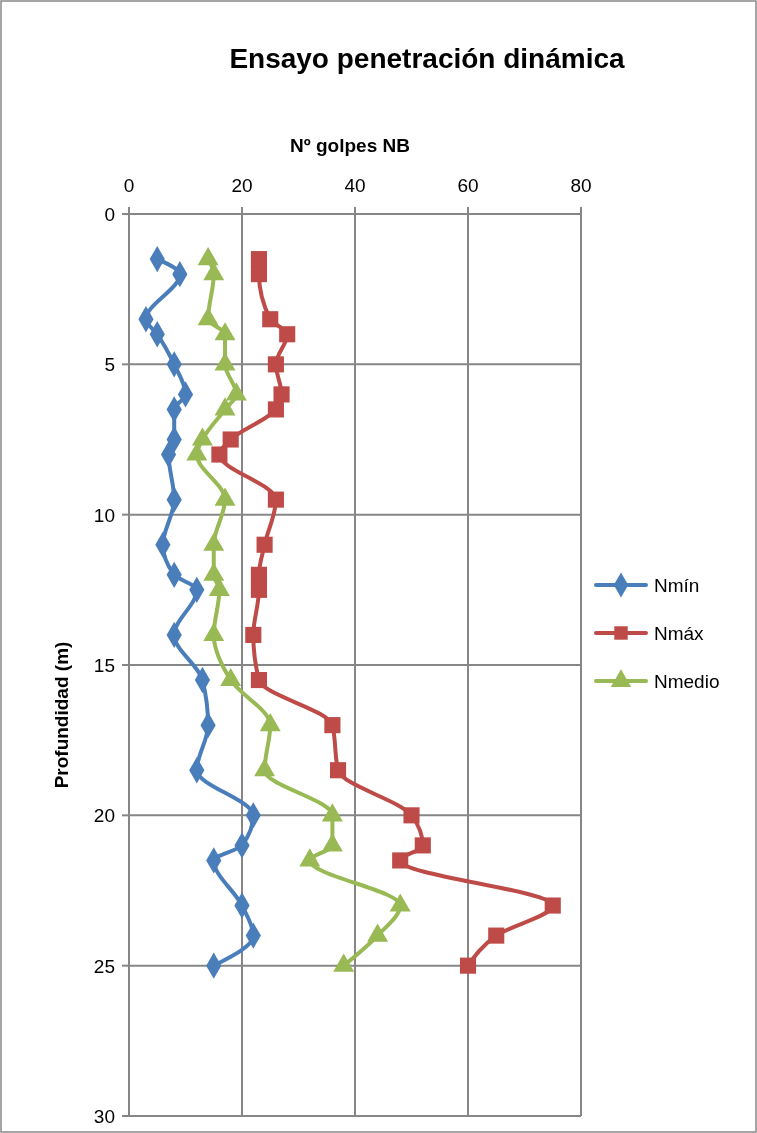 This screenshot has width=757, height=1133. What do you see at coordinates (129, 185) in the screenshot?
I see `x-tick-label: 0` at bounding box center [129, 185].